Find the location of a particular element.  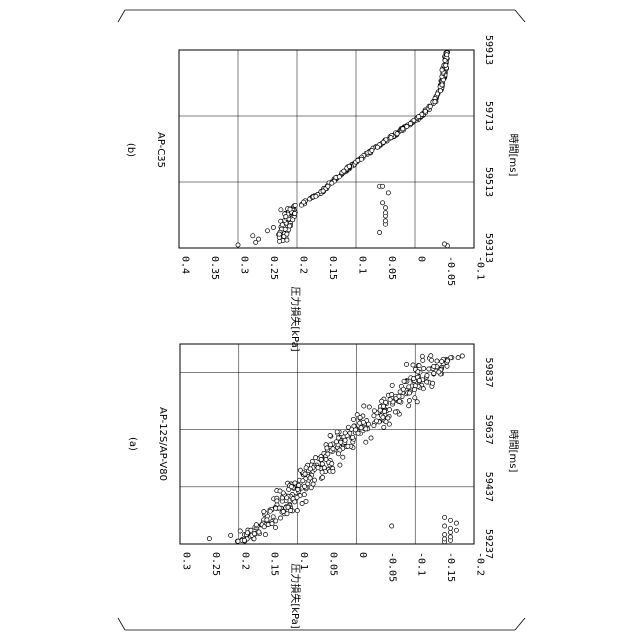

y-tick-labels-b: 0.40.350.30.250.20.150.10.050-0.05-0.1 is located at coordinates (333, 271).